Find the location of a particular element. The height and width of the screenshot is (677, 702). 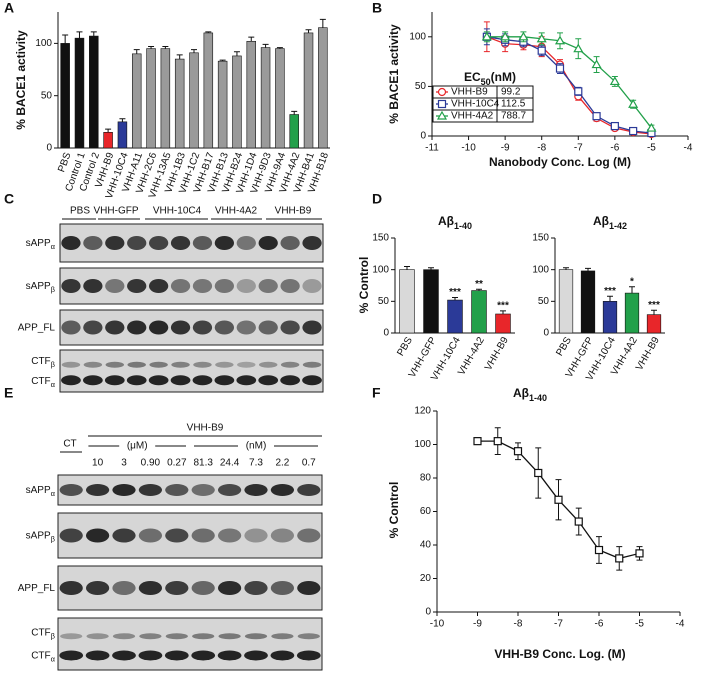

y-tick-label: 20 is located at coordinates (426, 578).